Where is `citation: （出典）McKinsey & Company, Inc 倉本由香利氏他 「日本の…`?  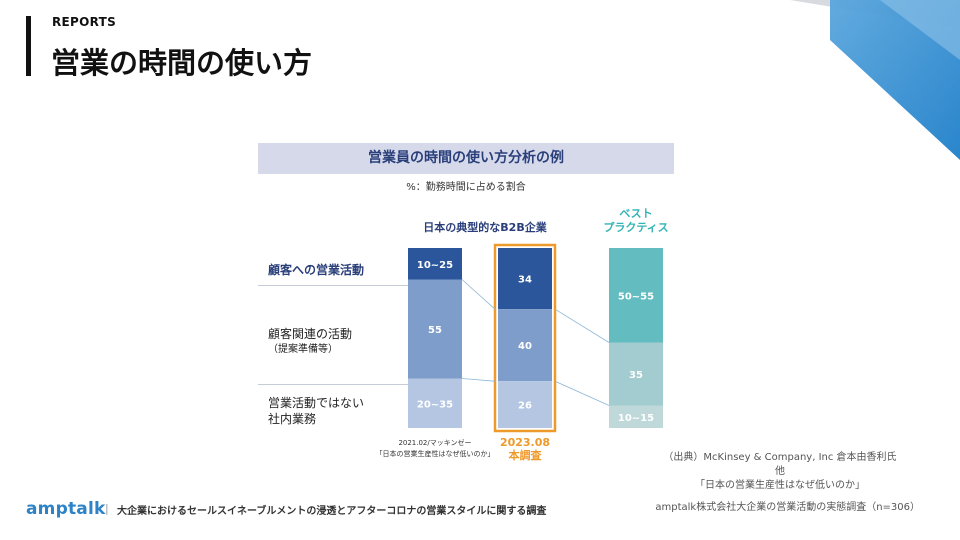 citation: （出典）McKinsey & Company, Inc 倉本由香利氏他 「日本の… is located at coordinates (780, 472).